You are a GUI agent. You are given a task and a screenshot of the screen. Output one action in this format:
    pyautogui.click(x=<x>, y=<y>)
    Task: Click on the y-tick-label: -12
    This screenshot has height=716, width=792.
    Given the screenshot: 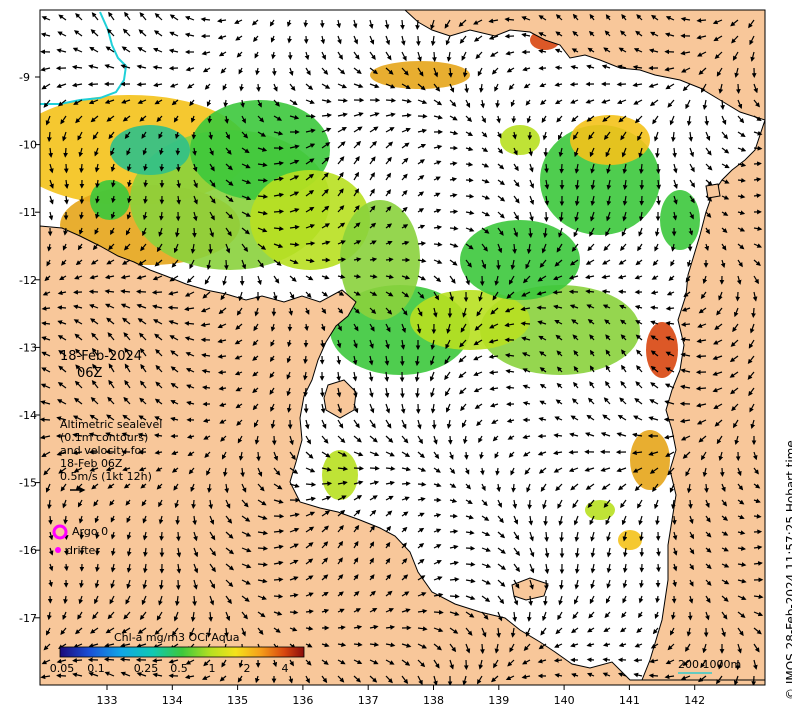 What is the action you would take?
    pyautogui.click(x=28, y=280)
    